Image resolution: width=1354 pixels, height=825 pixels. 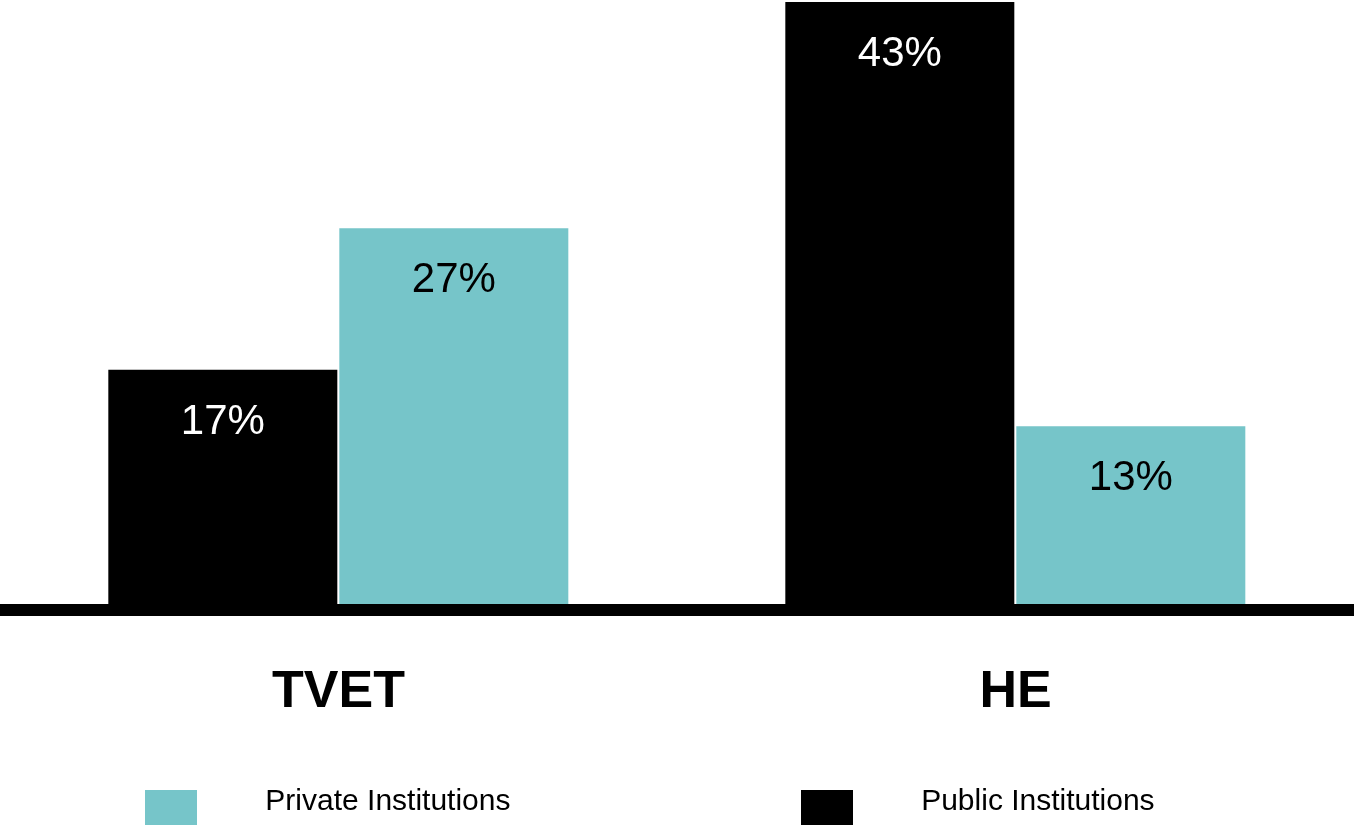 I want to click on data-label: 43%, so click(x=899, y=51).